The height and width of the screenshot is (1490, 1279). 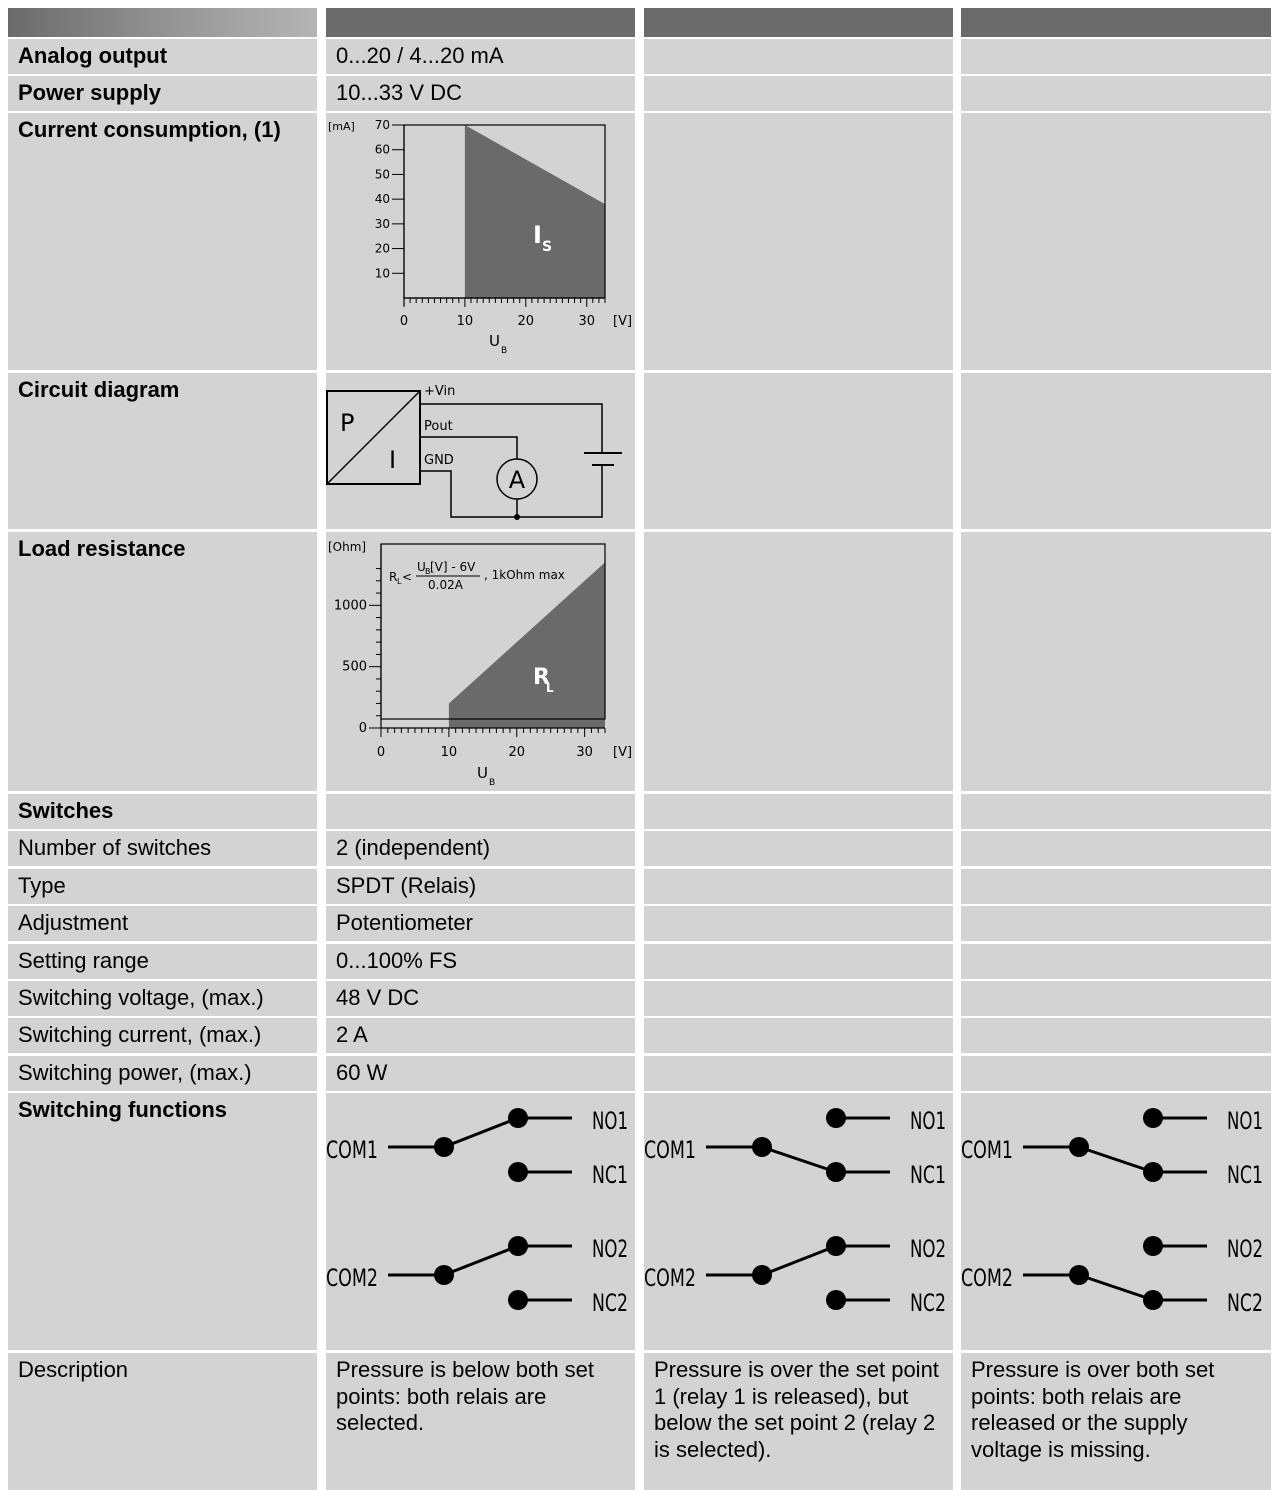 What do you see at coordinates (639, 848) in the screenshot?
I see `table-row: Number of switches 2 (independent)` at bounding box center [639, 848].